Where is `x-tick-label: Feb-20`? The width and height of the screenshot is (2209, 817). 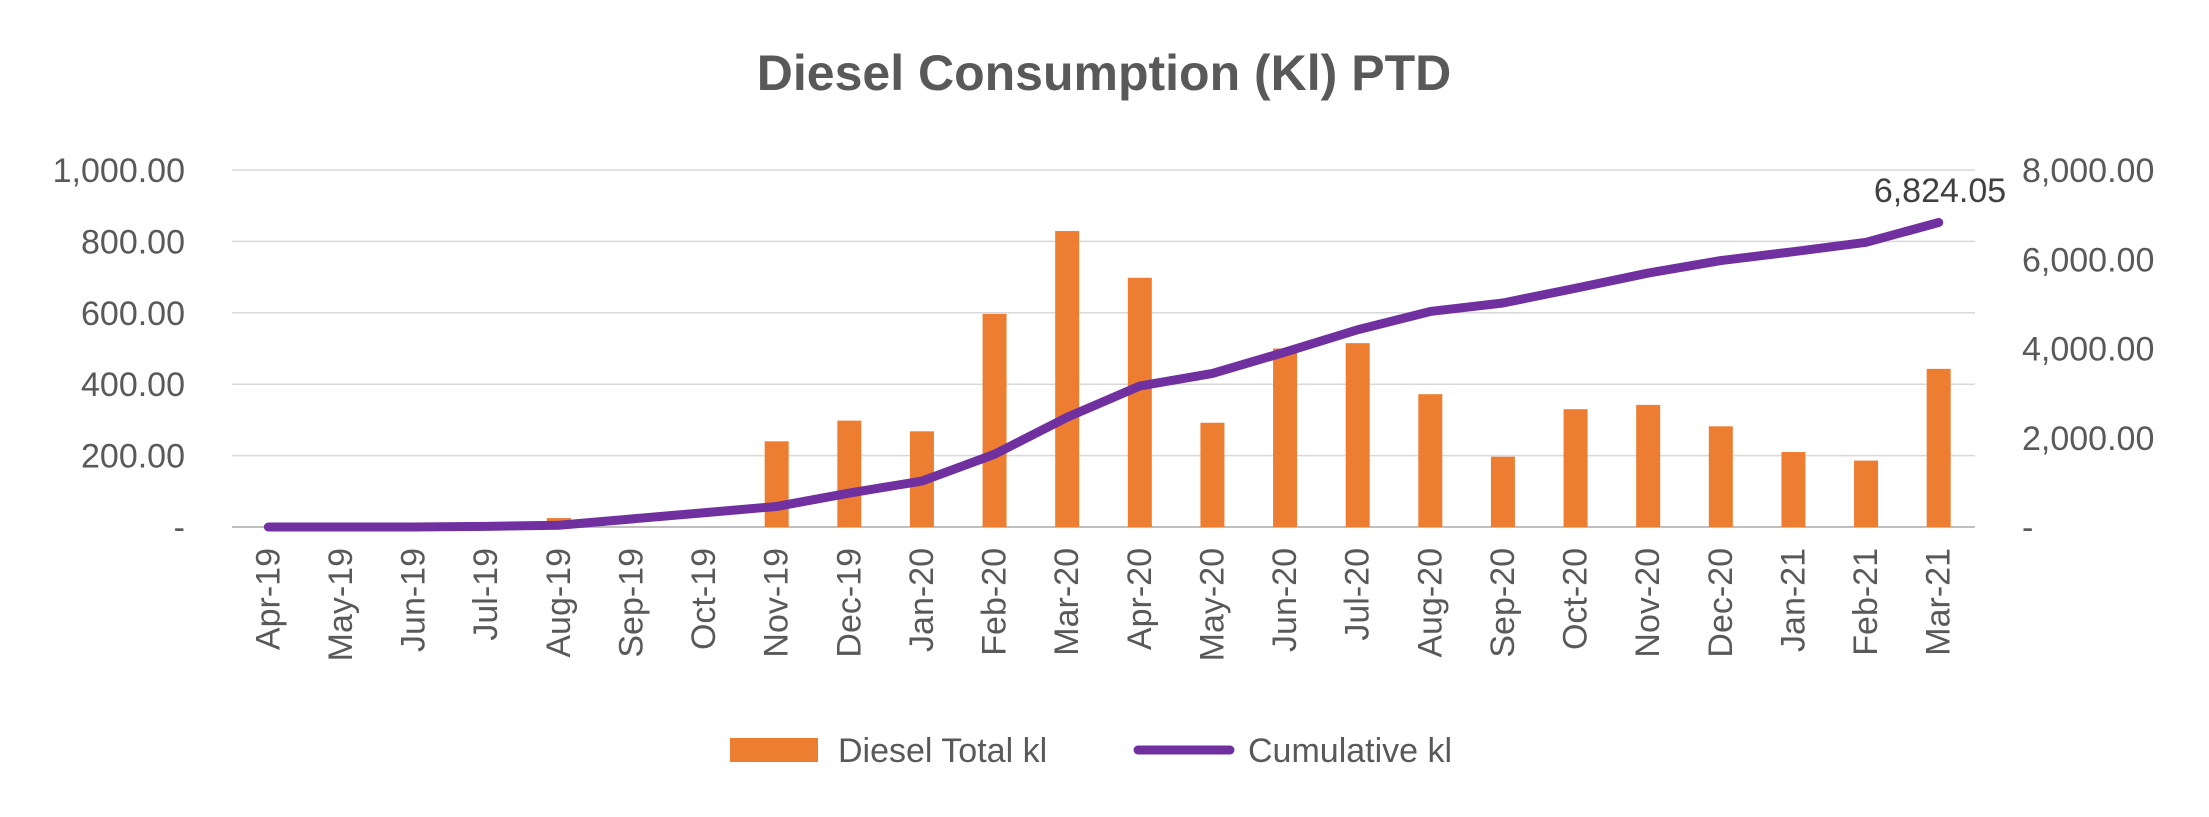 x-tick-label: Feb-20 is located at coordinates (995, 602).